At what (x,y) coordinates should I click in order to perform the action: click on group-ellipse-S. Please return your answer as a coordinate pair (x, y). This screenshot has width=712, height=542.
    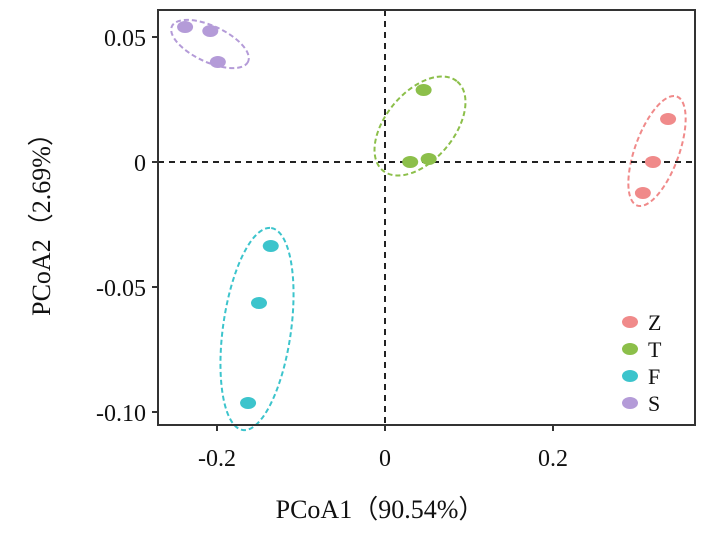
    Looking at the image, I should click on (210, 44).